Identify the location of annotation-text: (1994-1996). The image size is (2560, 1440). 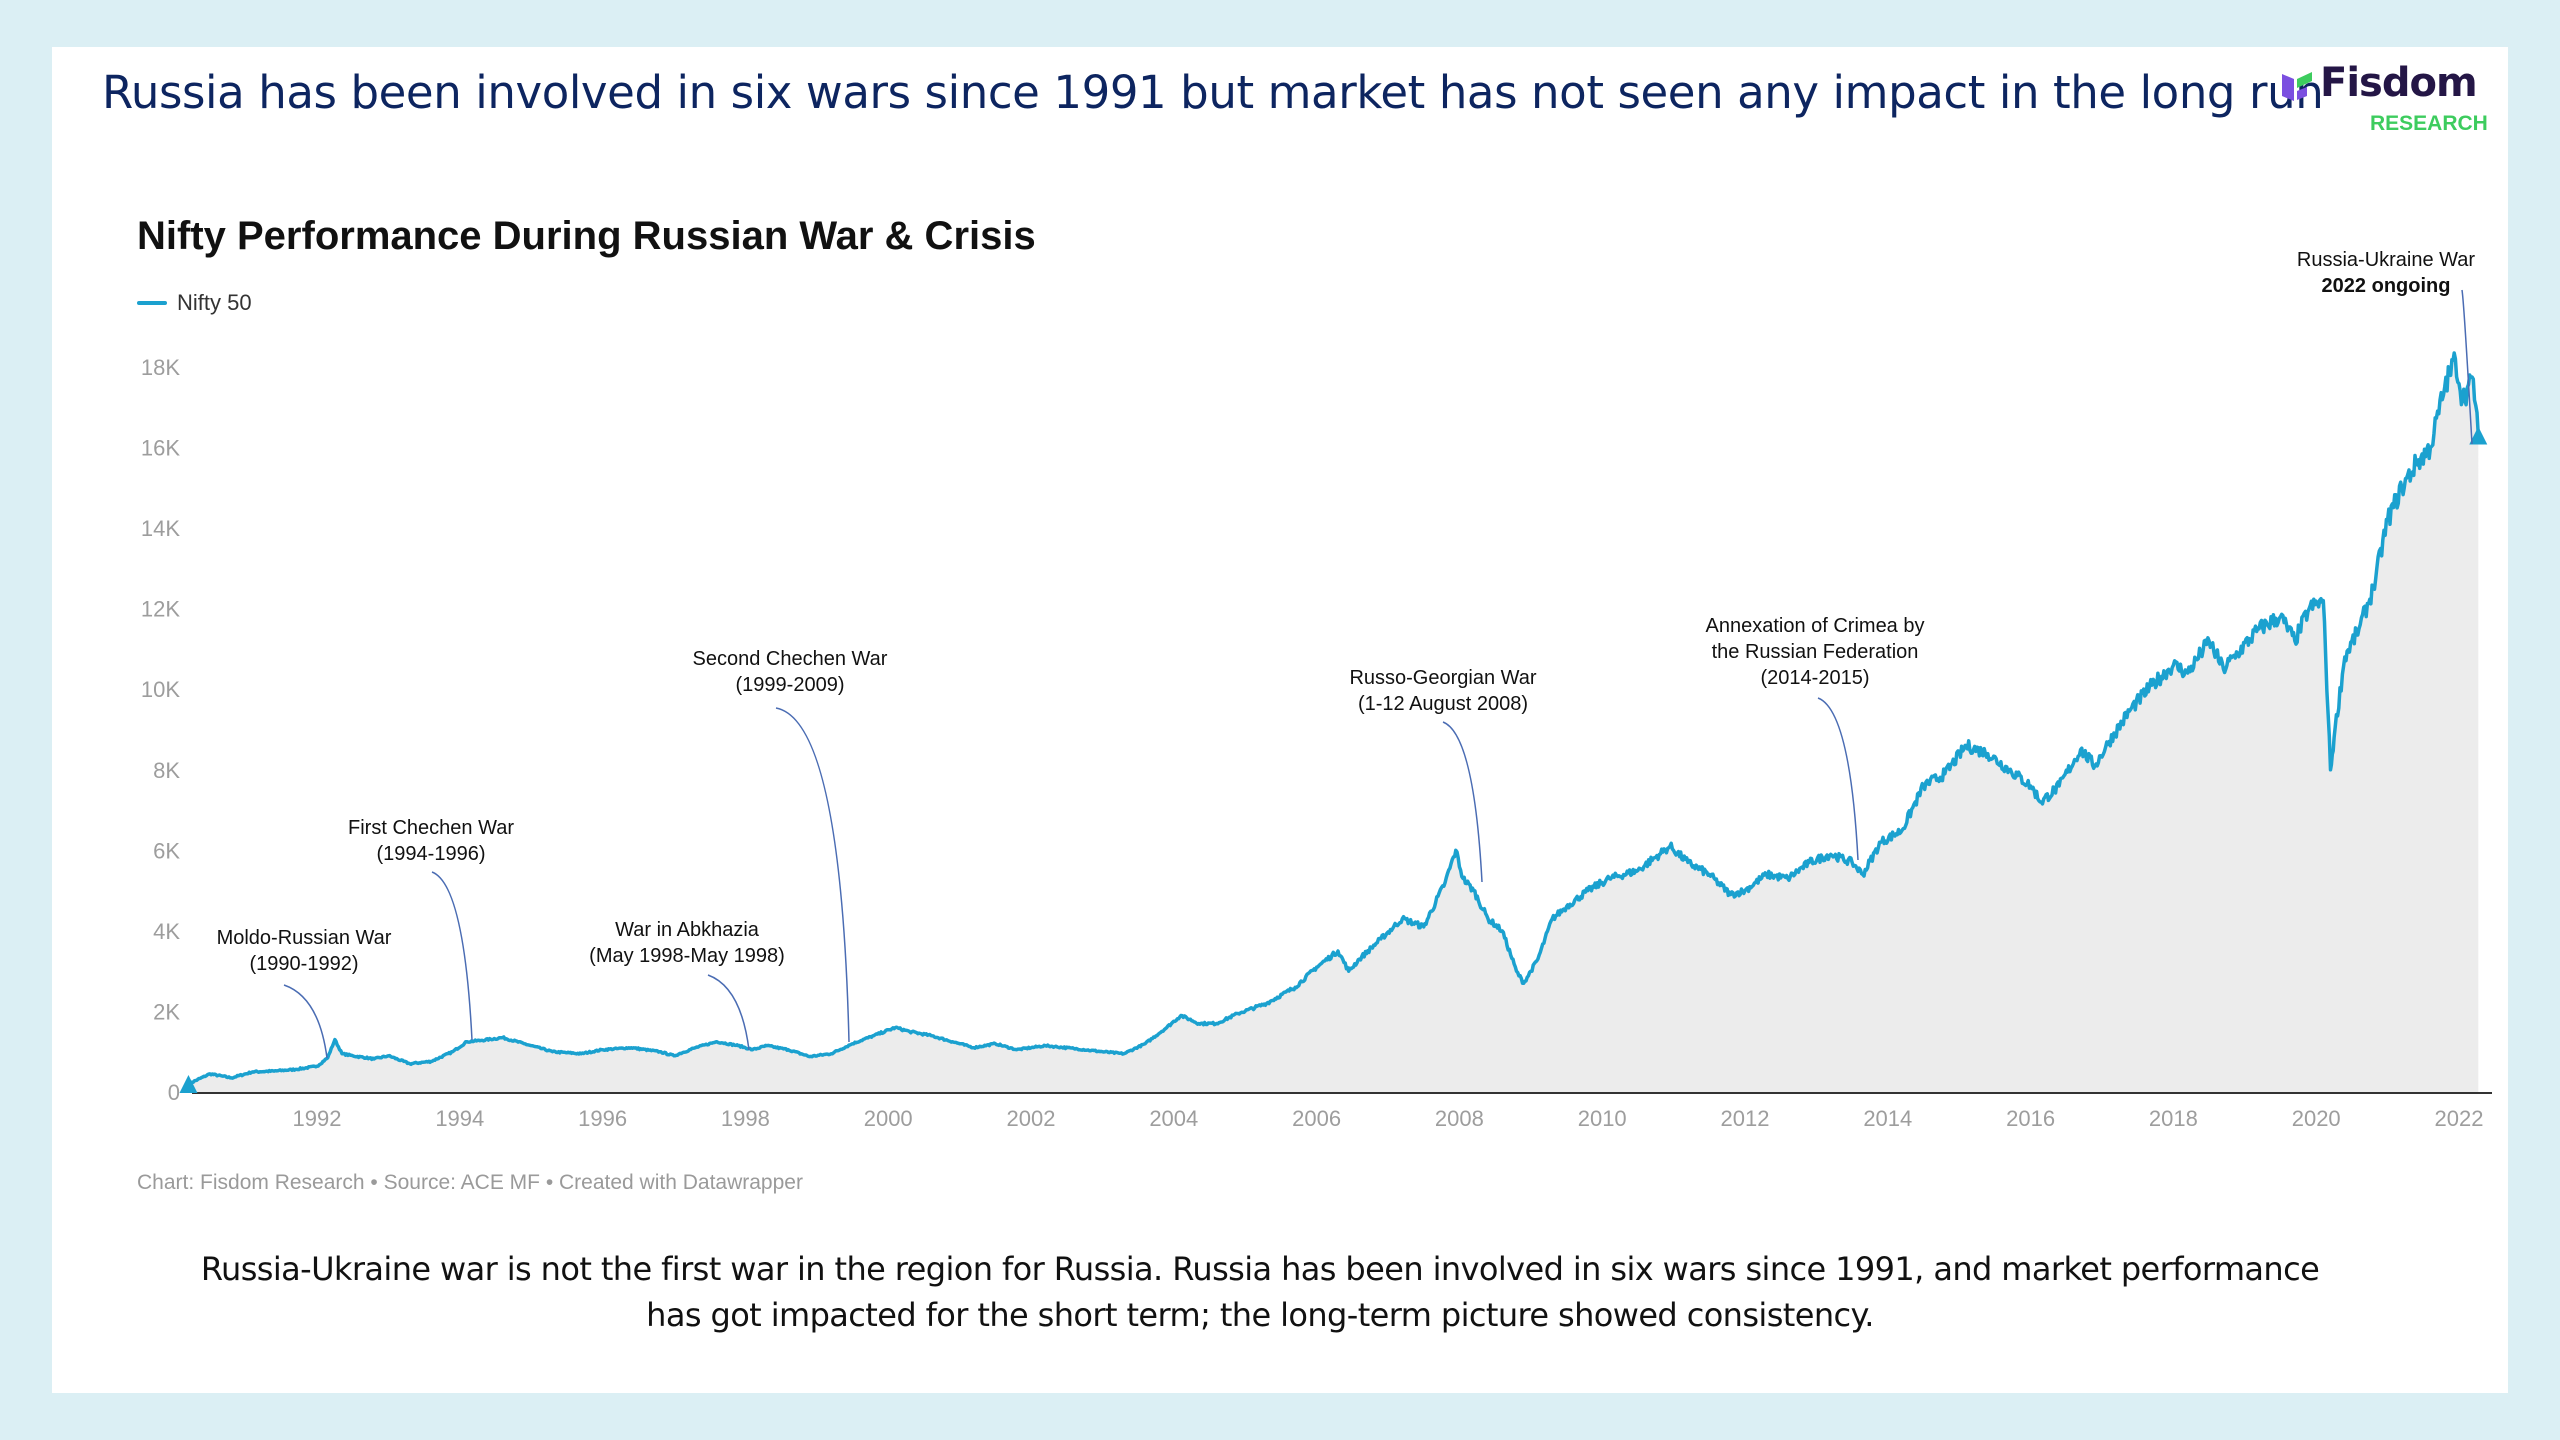
(431, 854).